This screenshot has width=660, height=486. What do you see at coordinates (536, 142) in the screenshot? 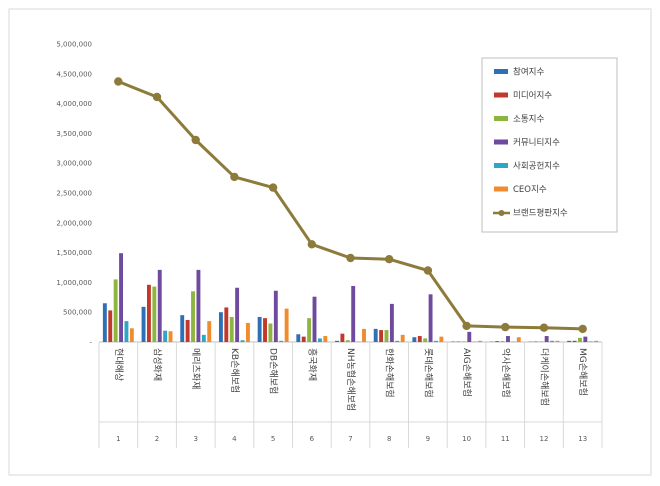
I see `legend-label: 커뮤니티지수` at bounding box center [536, 142].